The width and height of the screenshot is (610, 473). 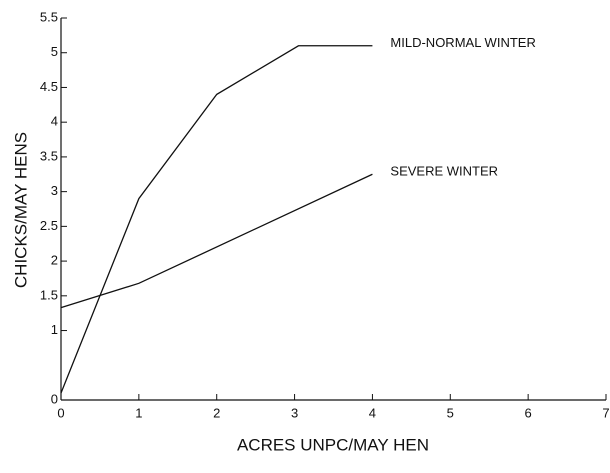 I want to click on x-tick-label: 5, so click(x=450, y=412).